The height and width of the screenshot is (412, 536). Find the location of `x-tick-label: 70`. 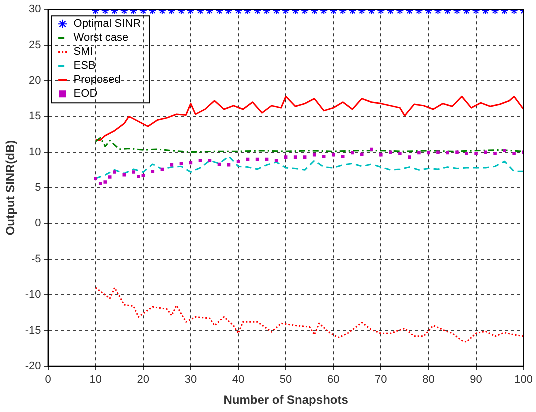

x-tick-label: 70 is located at coordinates (381, 380).